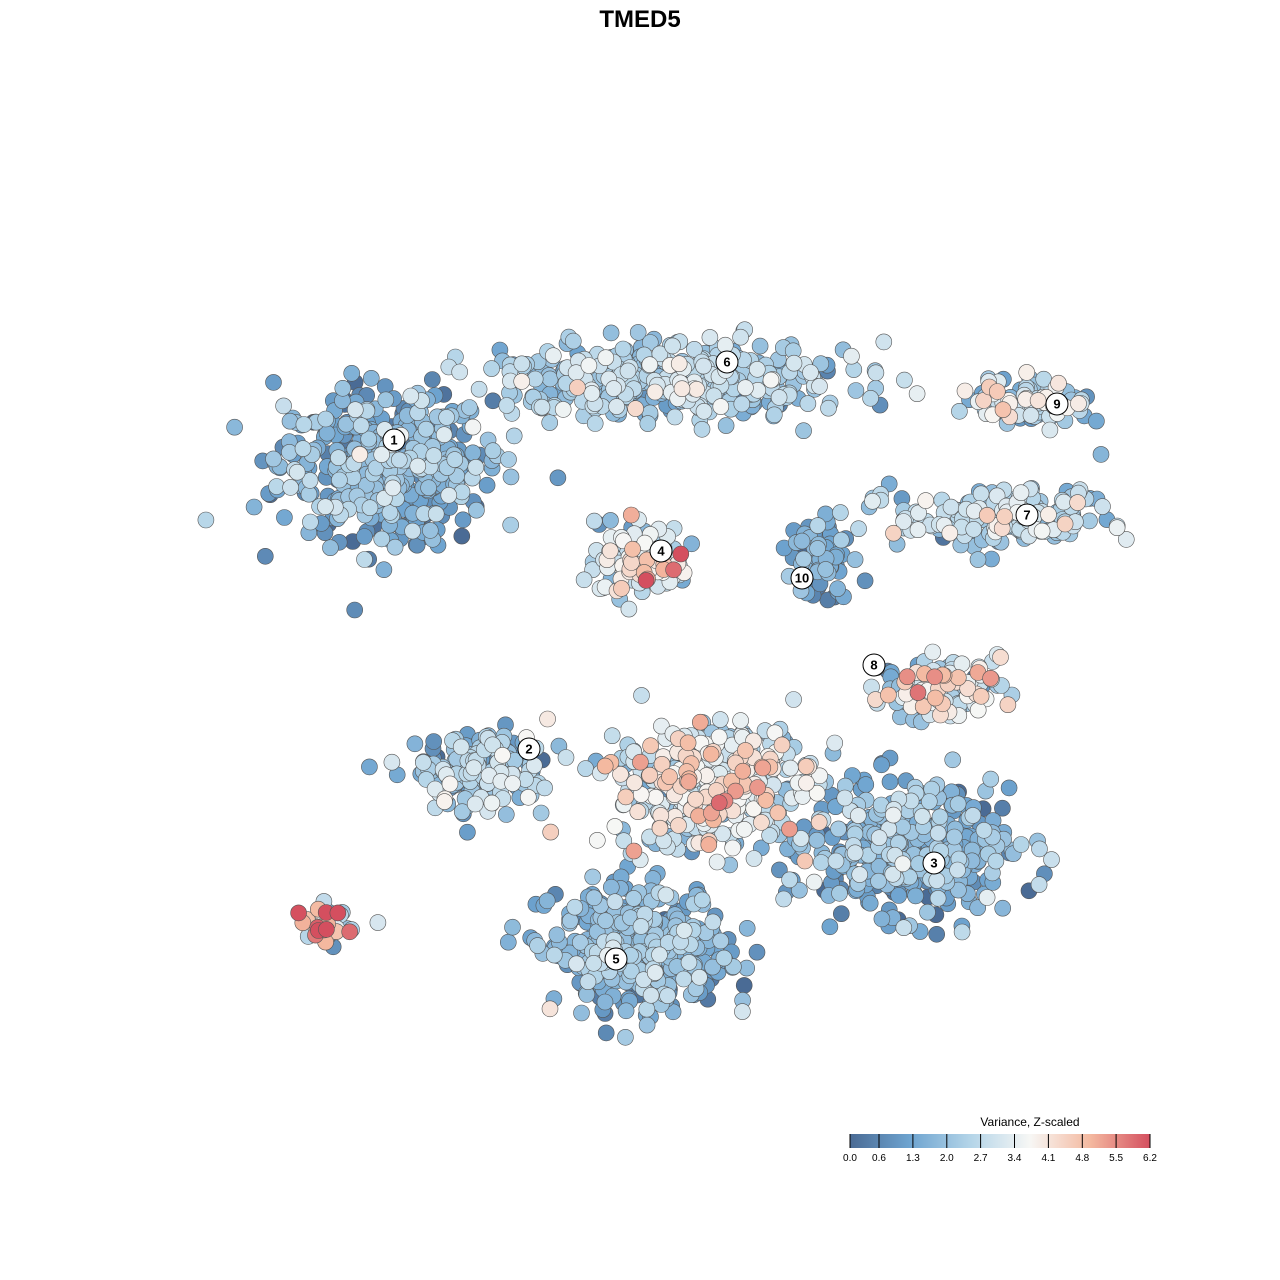  Describe the element at coordinates (947, 1158) in the screenshot. I see `legend-tick-label: 2.0` at that location.